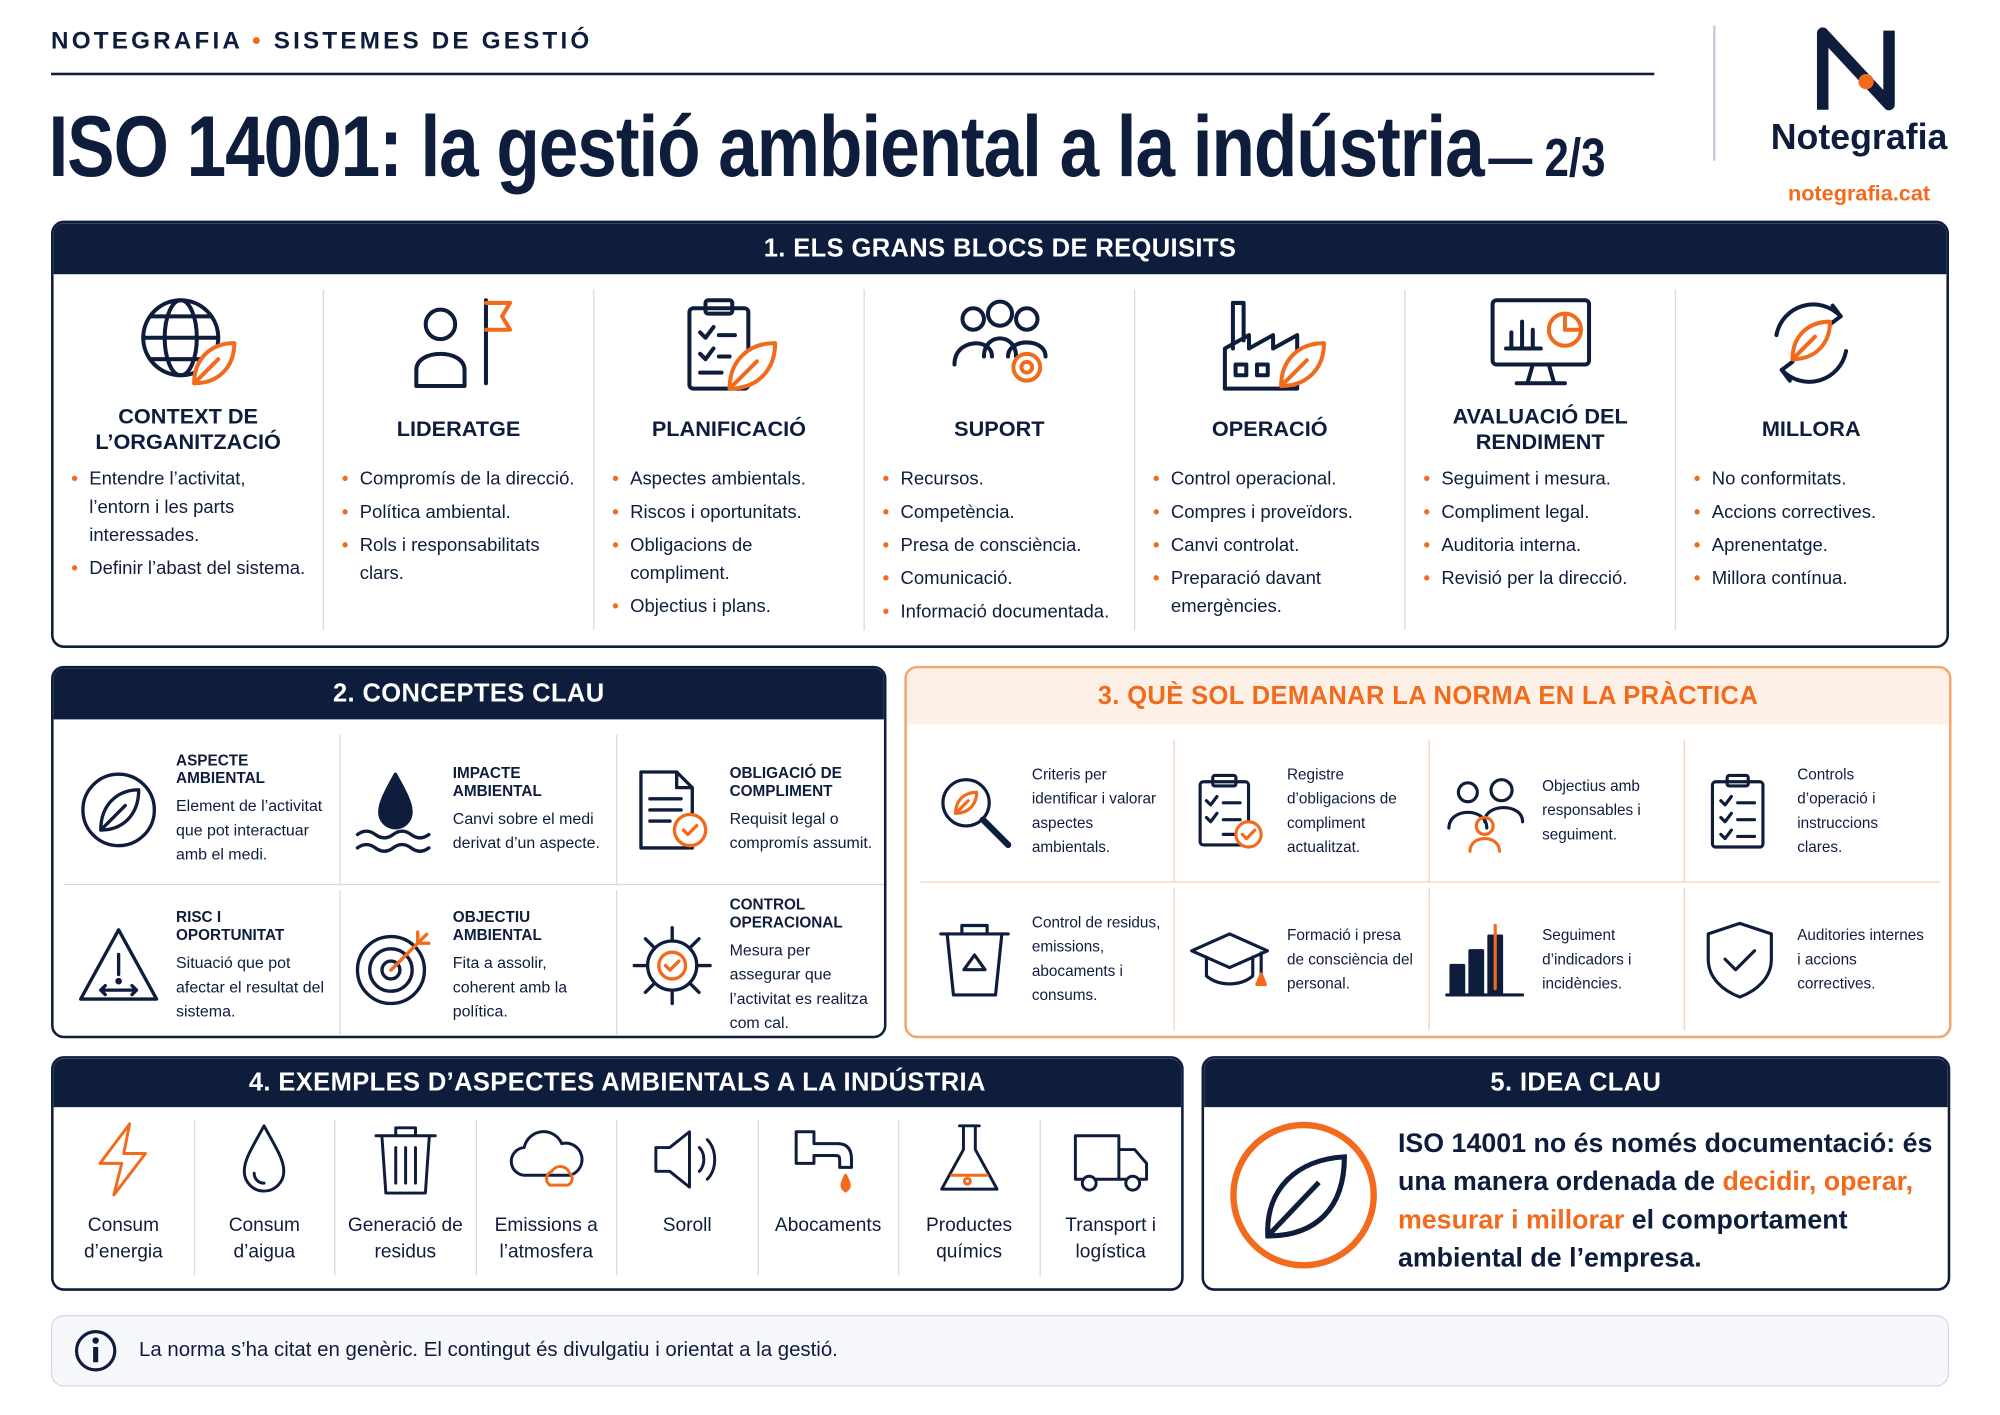  Describe the element at coordinates (95, 1351) in the screenshot. I see `info-icon` at that location.